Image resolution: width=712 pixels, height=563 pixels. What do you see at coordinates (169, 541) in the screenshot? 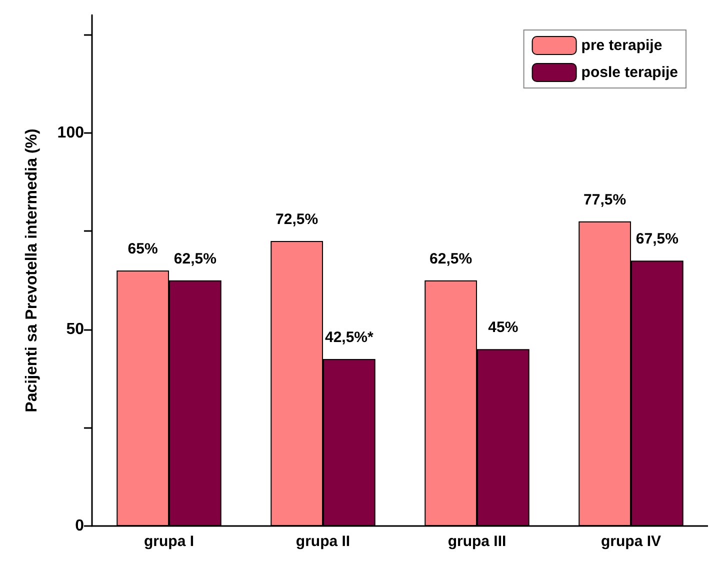
I see `x-tick-label: grupa I` at bounding box center [169, 541].